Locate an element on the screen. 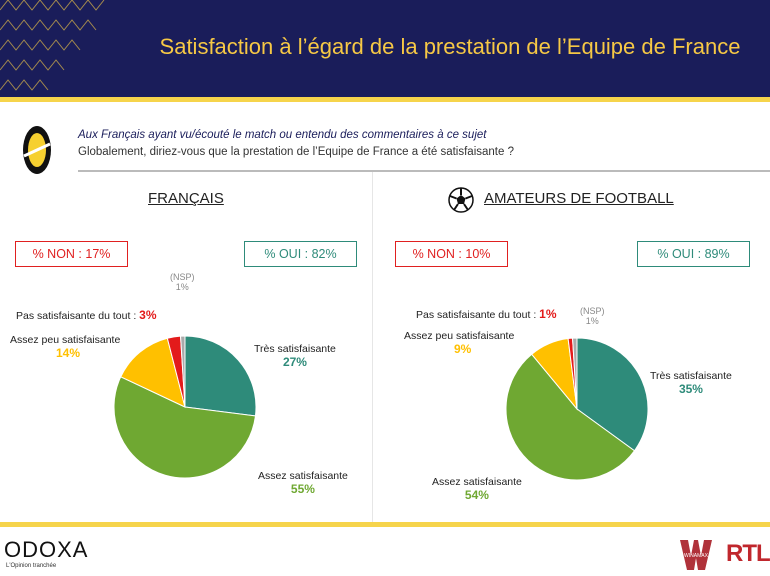 The width and height of the screenshot is (770, 576). odoxa-logo-icon is located at coordinates (37, 150).